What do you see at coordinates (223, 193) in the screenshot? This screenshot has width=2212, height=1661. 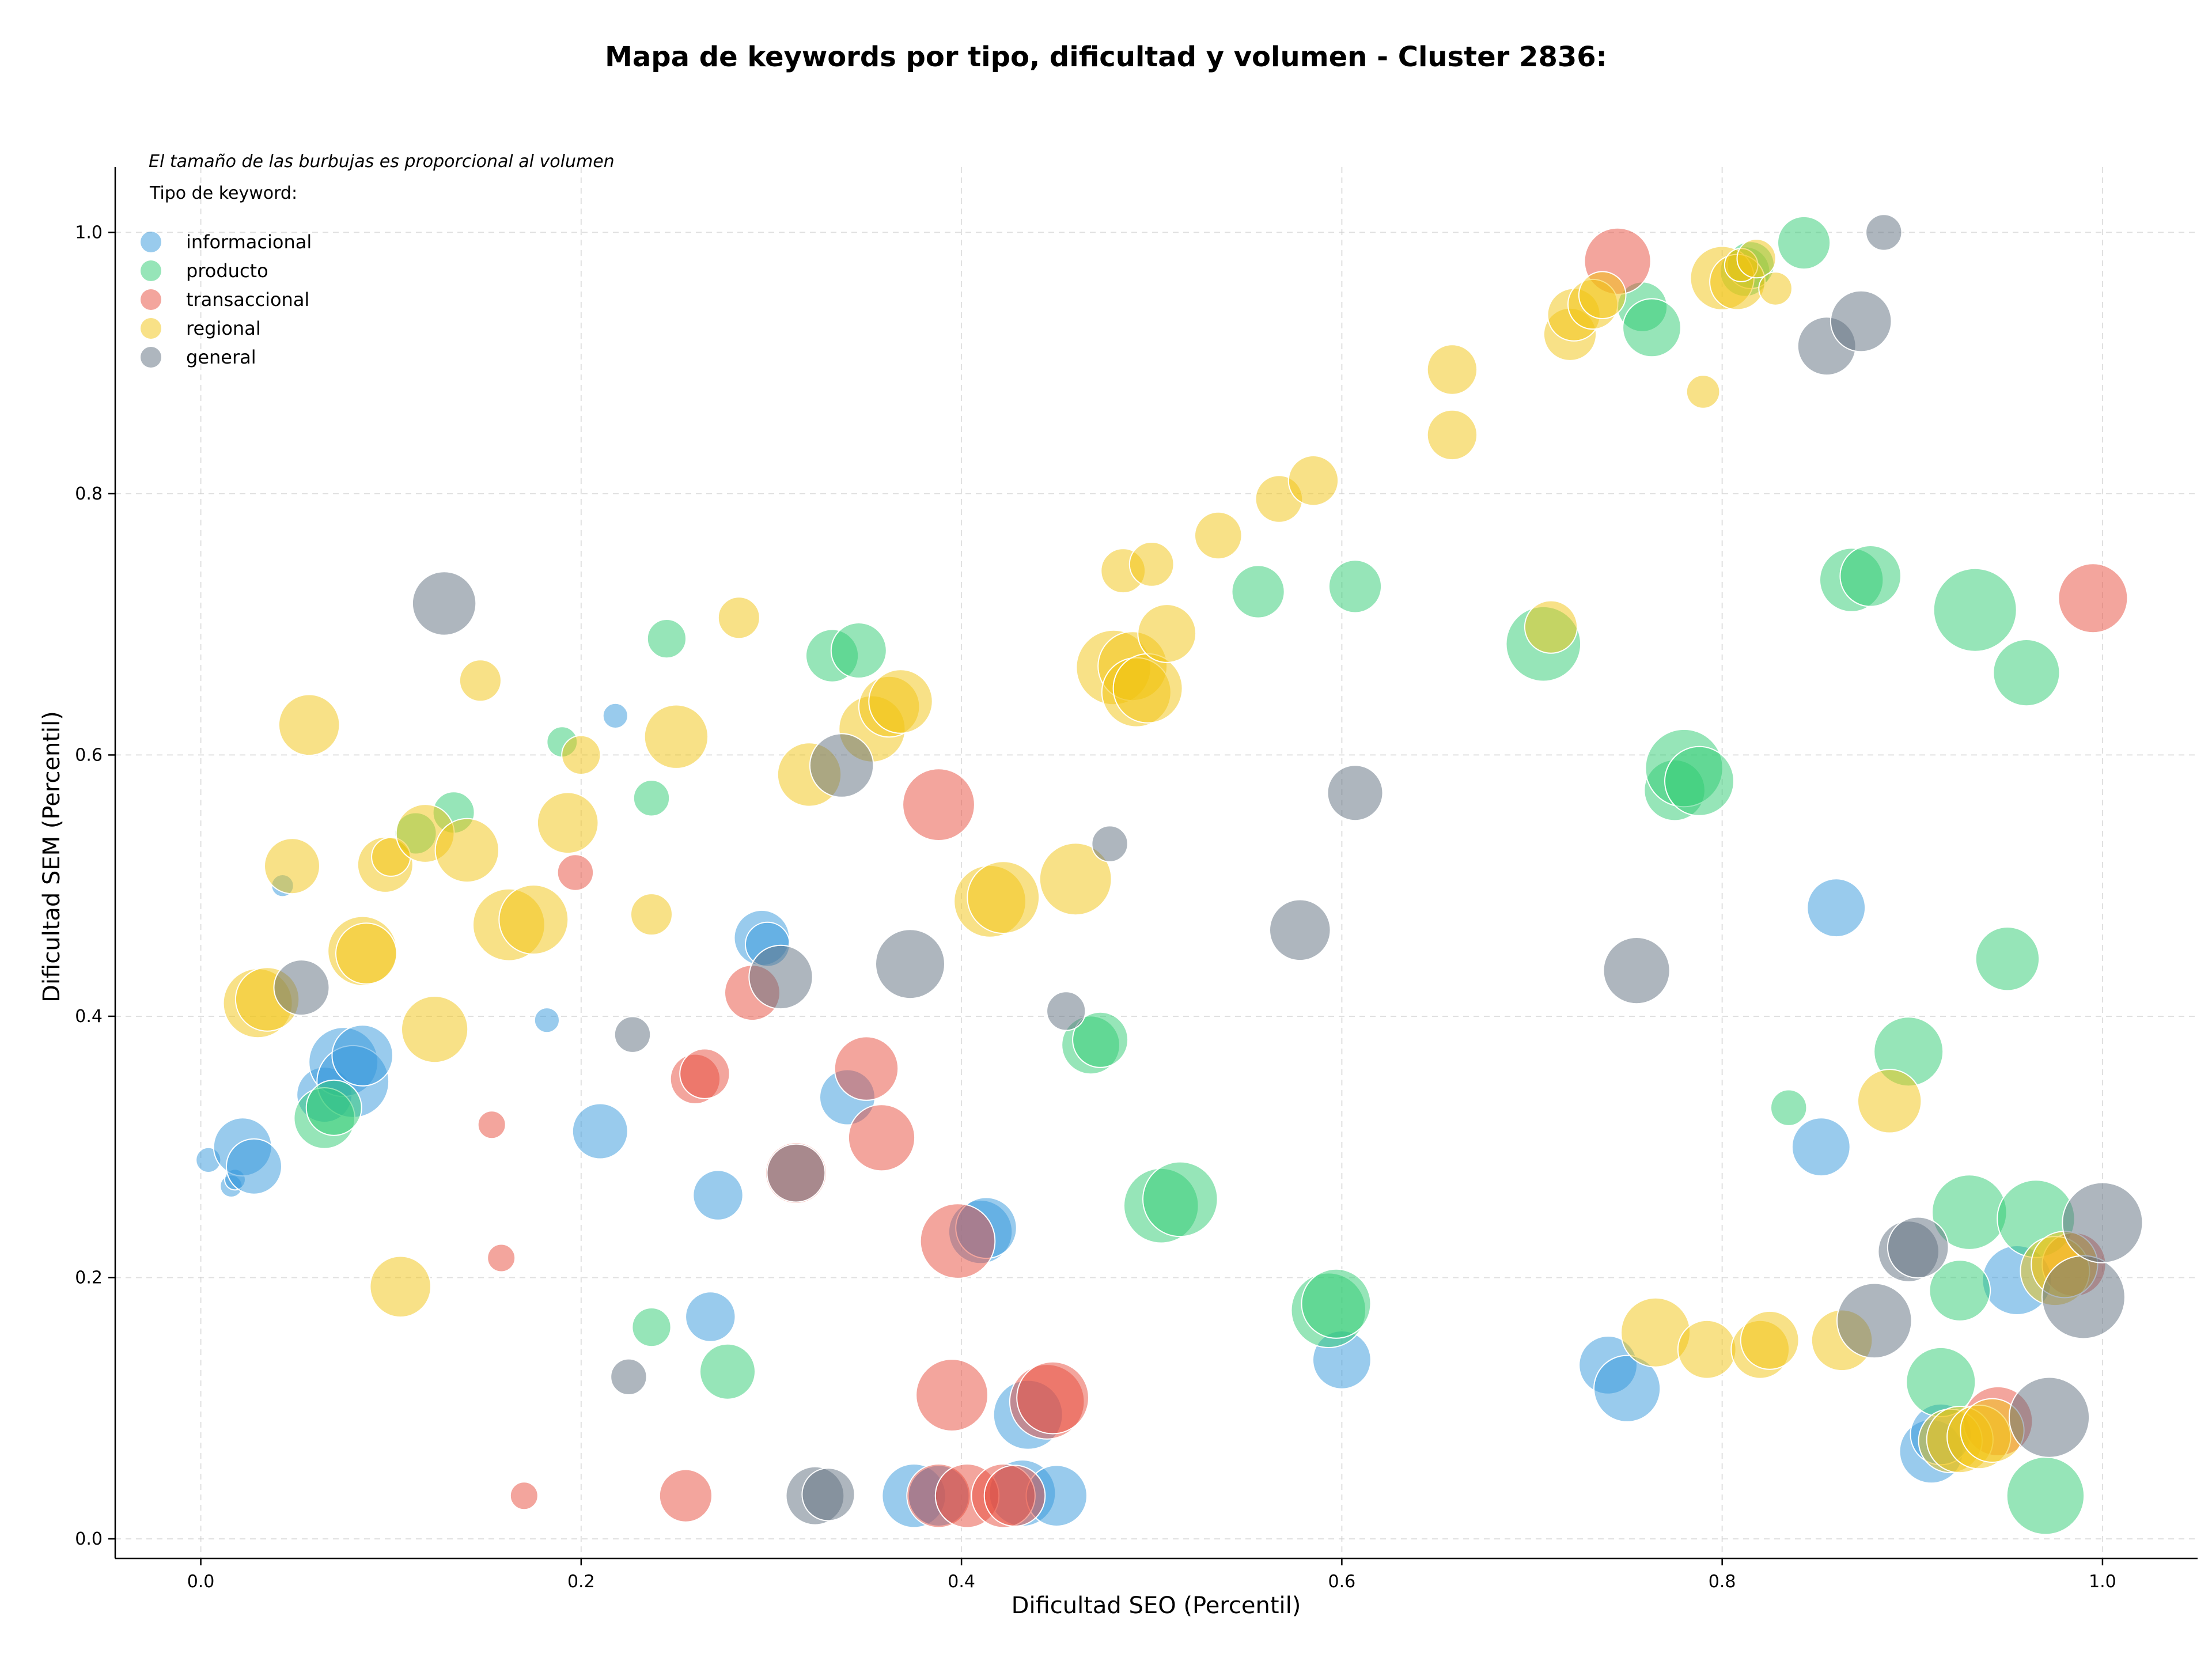 I see `legend-title: Tipo de keyword:` at bounding box center [223, 193].